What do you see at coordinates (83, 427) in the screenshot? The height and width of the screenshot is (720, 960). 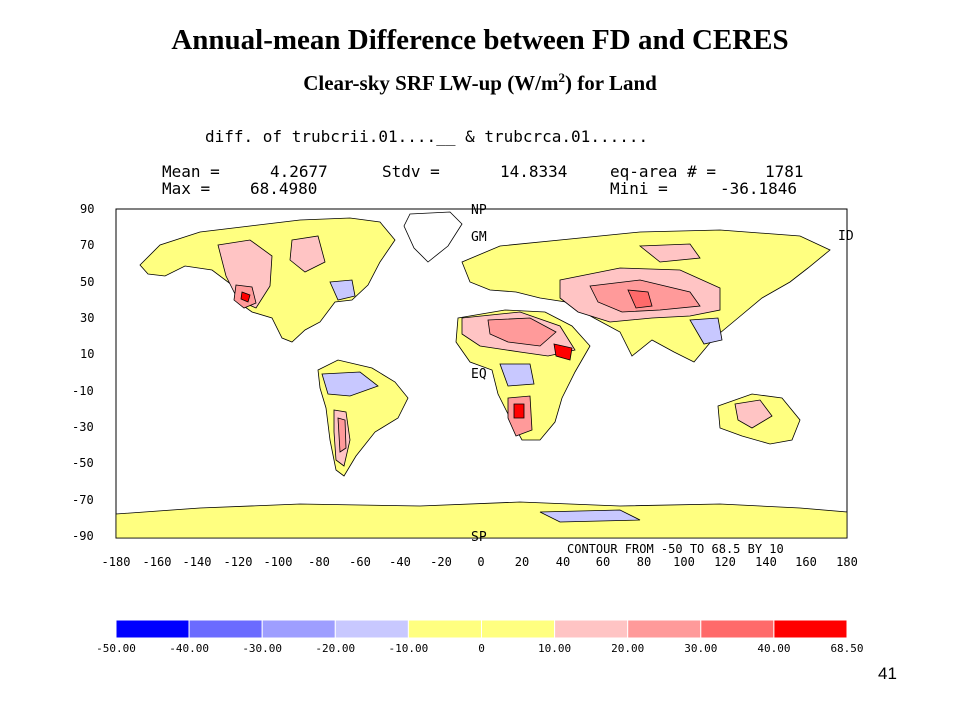 I see `y-tick-label: -30` at bounding box center [83, 427].